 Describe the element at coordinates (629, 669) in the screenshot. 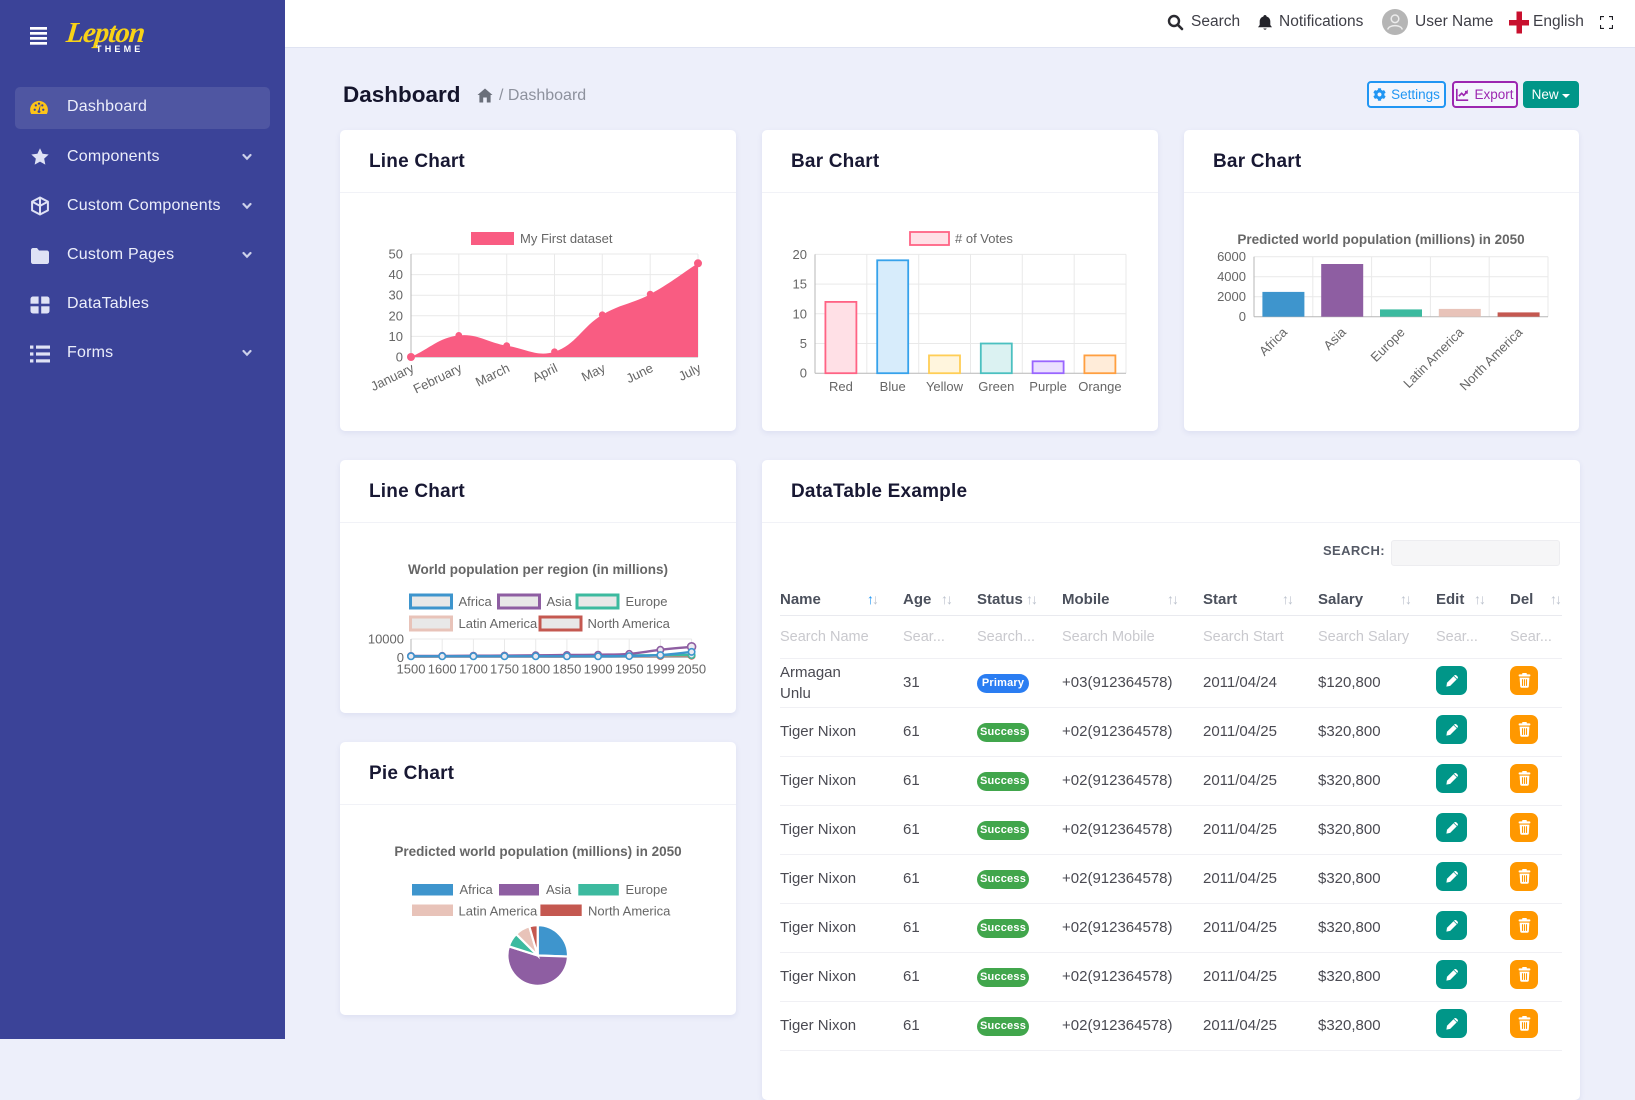

I see `svg-text: 1950` at that location.